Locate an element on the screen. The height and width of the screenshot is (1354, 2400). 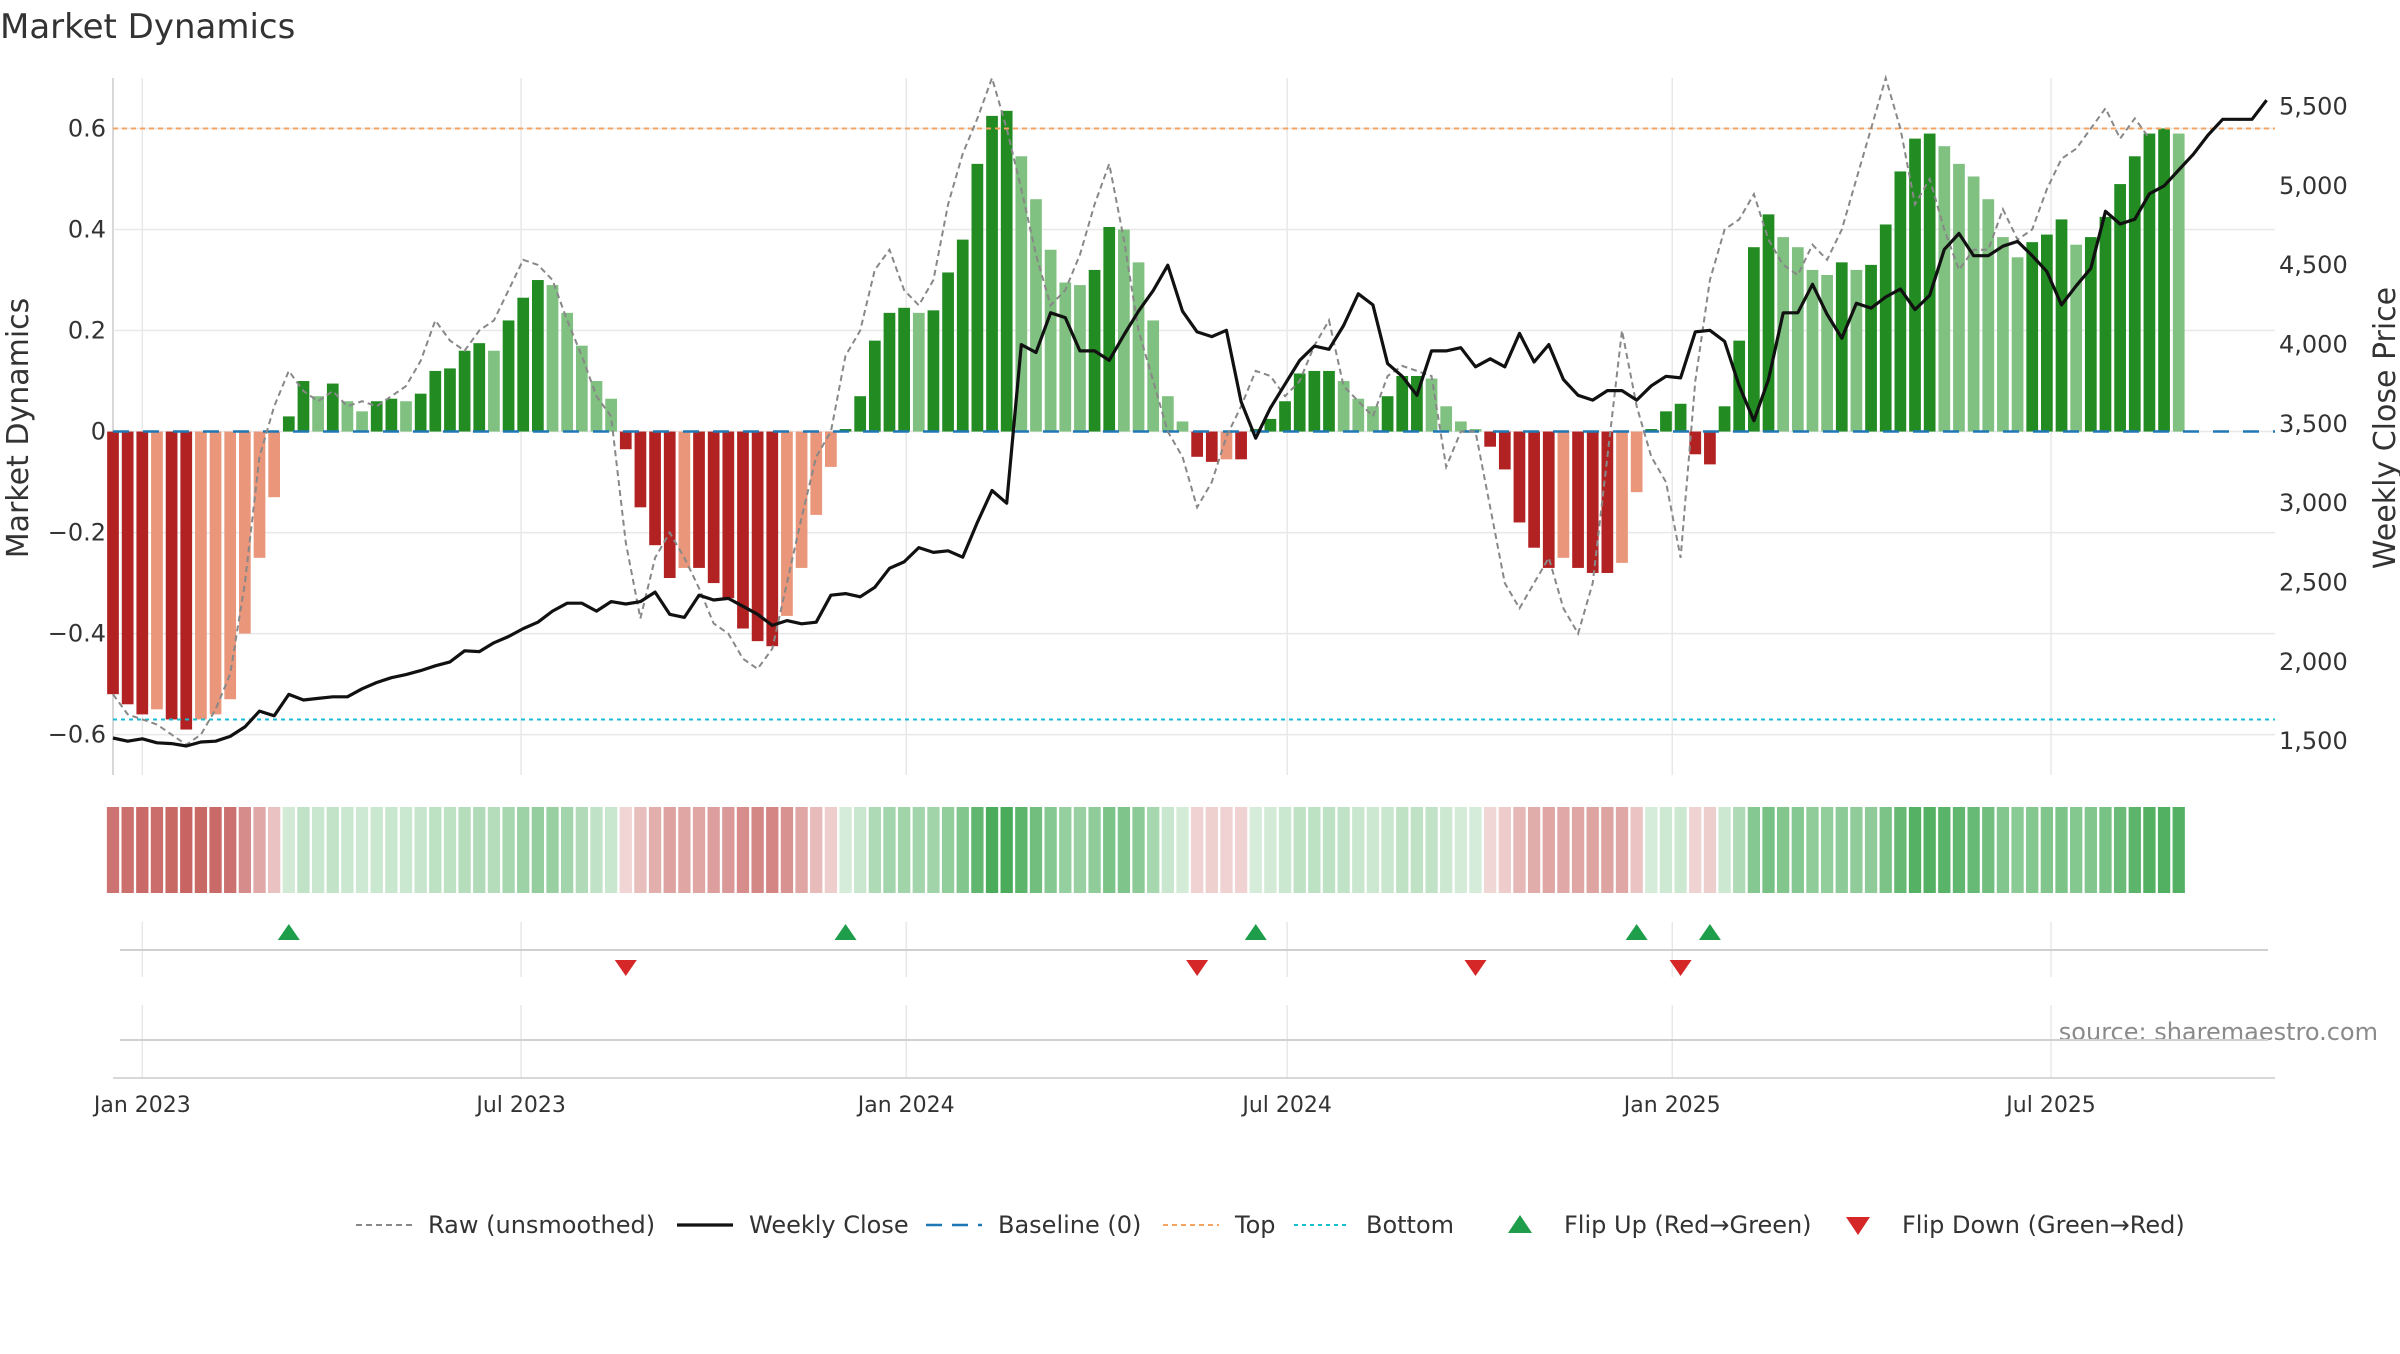
y2-tick-label: 5,000 is located at coordinates (2313, 186).